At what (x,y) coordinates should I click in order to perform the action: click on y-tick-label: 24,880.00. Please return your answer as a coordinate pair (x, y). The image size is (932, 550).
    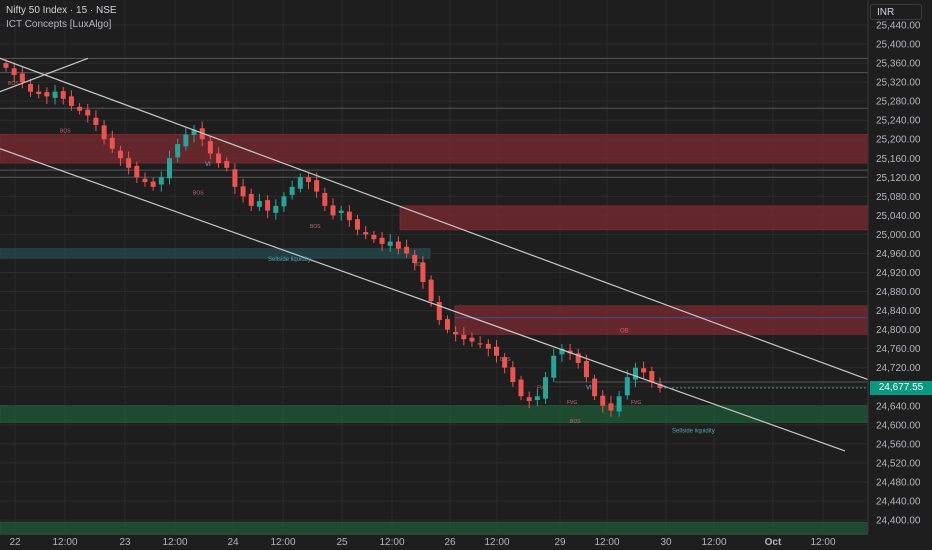
    Looking at the image, I should click on (898, 292).